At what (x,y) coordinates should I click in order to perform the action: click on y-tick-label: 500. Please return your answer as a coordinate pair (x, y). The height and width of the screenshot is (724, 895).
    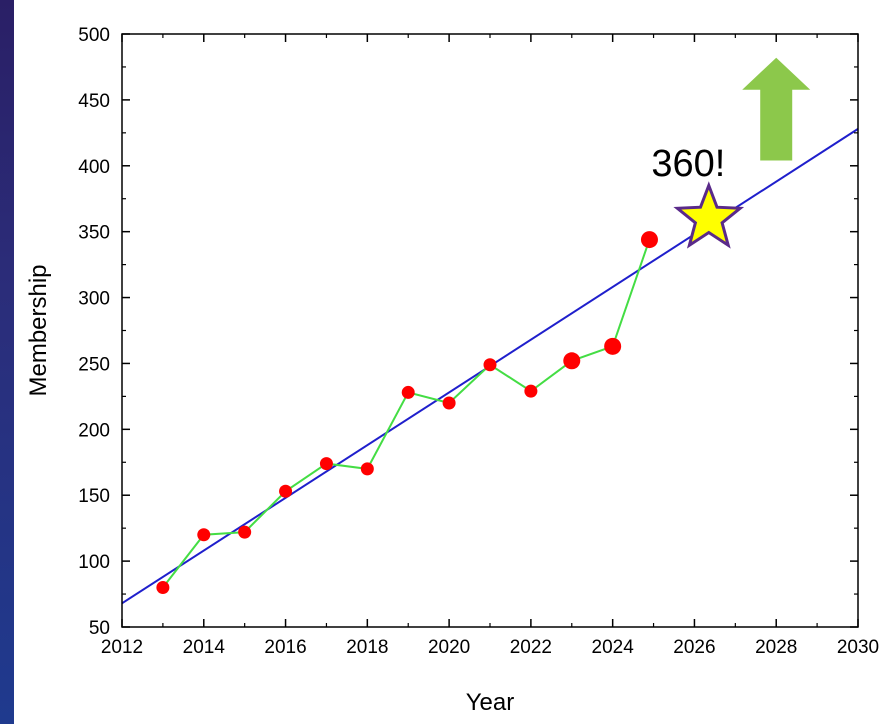
    Looking at the image, I should click on (94, 35).